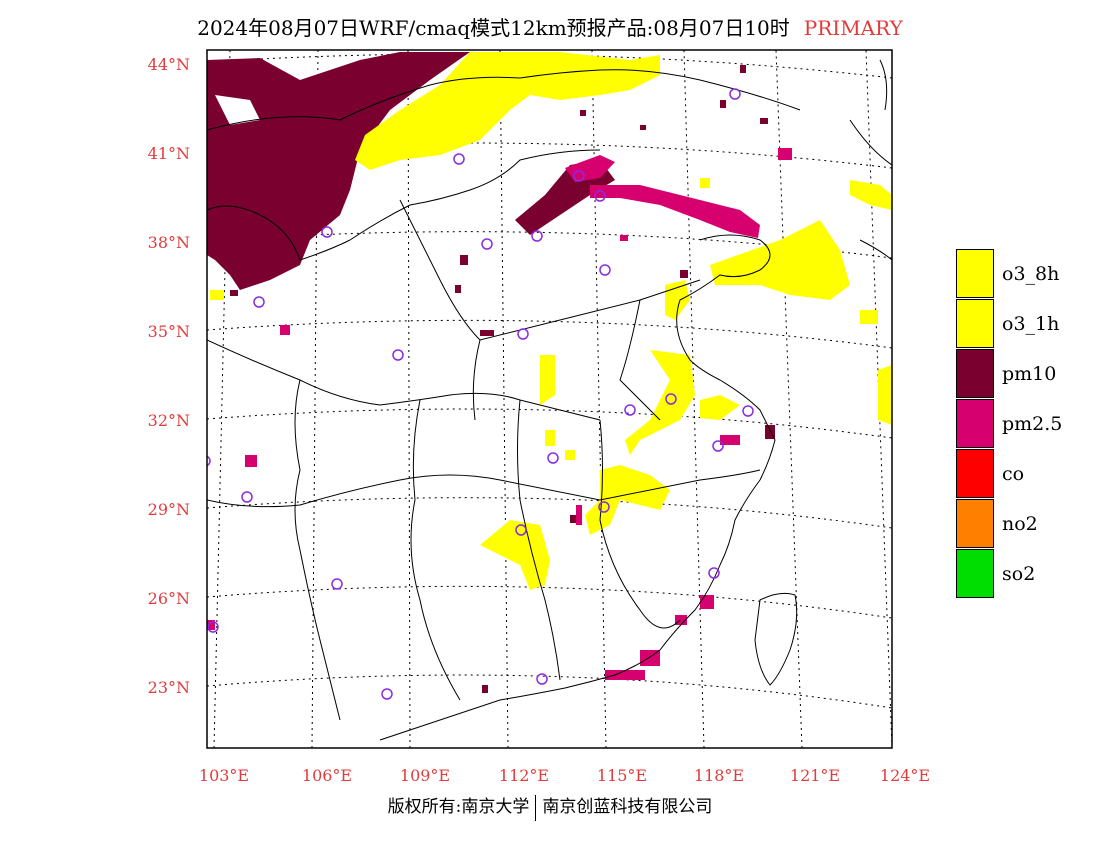 The image size is (1100, 850). Describe the element at coordinates (627, 807) in the screenshot. I see `footer-right: 南京创蓝科技有限公司` at that location.